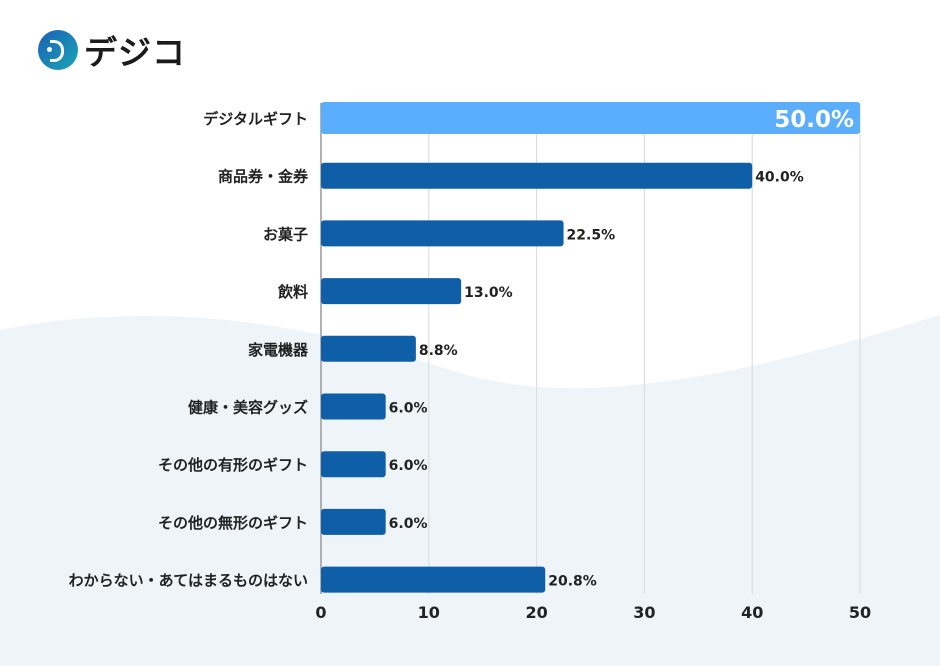 The image size is (940, 666). I want to click on data-label: 13.0%, so click(488, 293).